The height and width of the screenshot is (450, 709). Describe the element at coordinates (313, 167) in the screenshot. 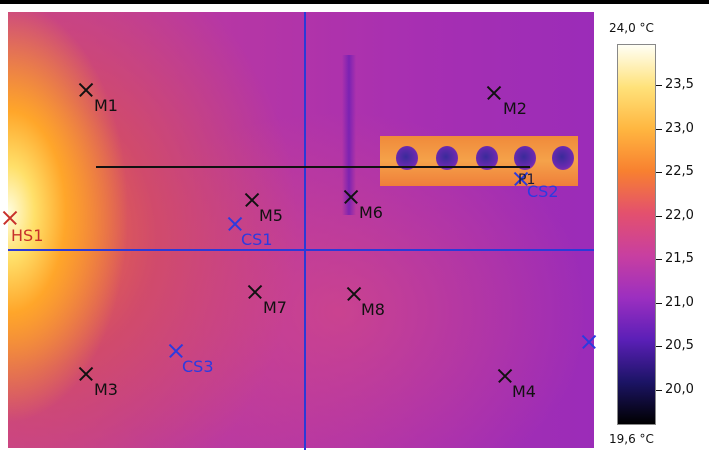

I see `profile-line-p1` at that location.